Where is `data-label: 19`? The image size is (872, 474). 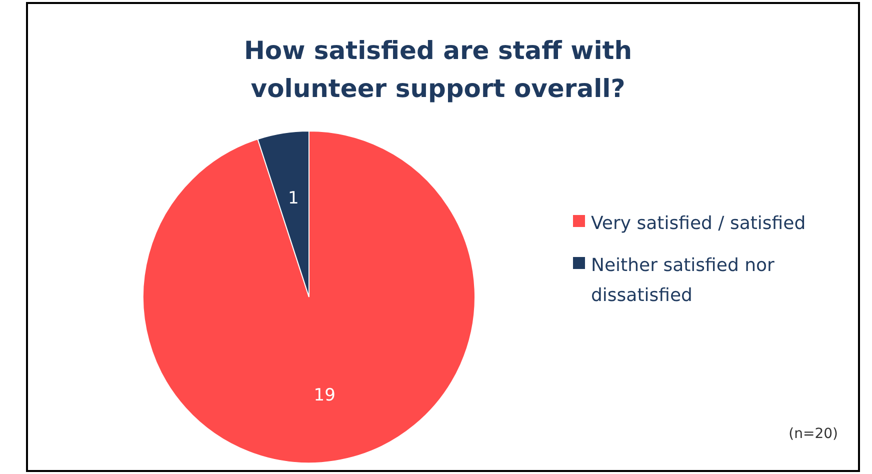 data-label: 19 is located at coordinates (325, 395).